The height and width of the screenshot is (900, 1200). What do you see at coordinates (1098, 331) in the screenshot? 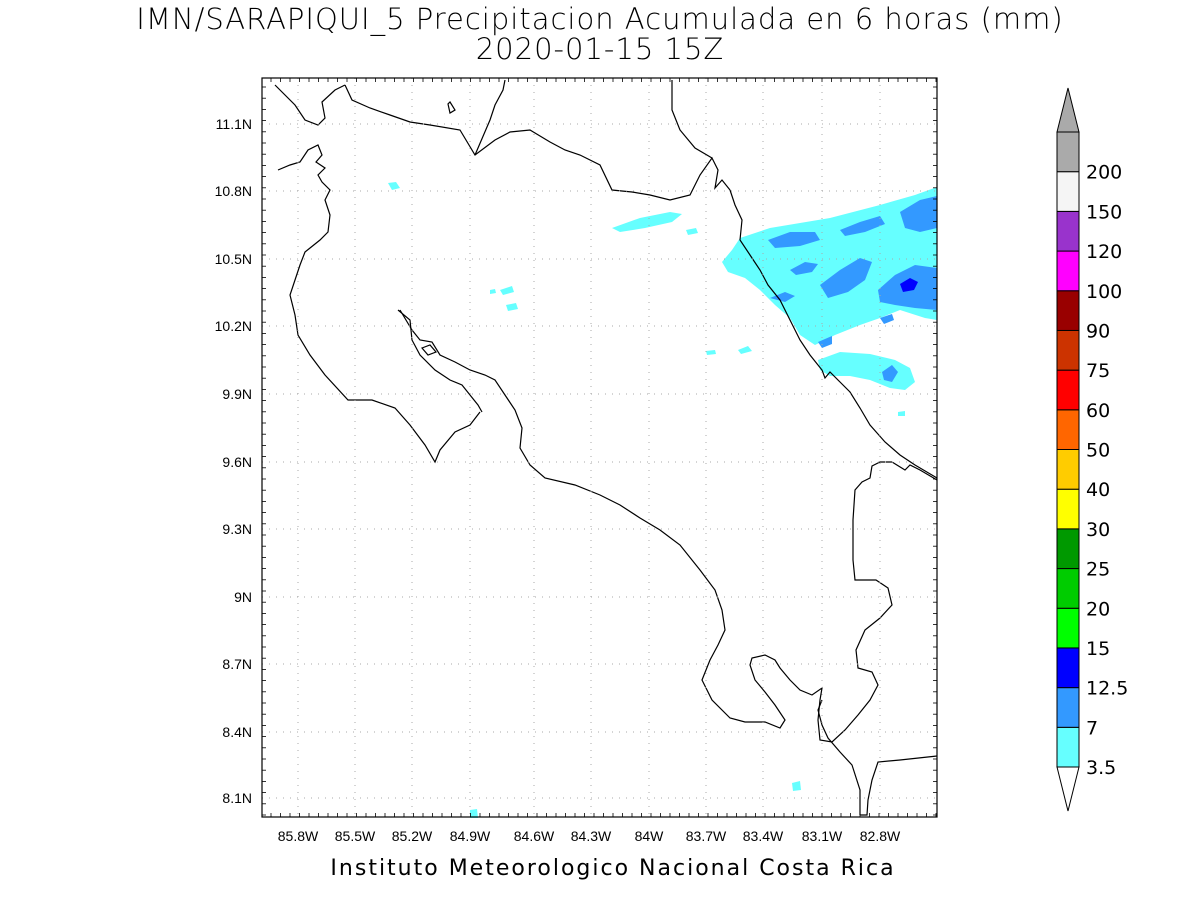
I see `colorbar-label: 90` at bounding box center [1098, 331].